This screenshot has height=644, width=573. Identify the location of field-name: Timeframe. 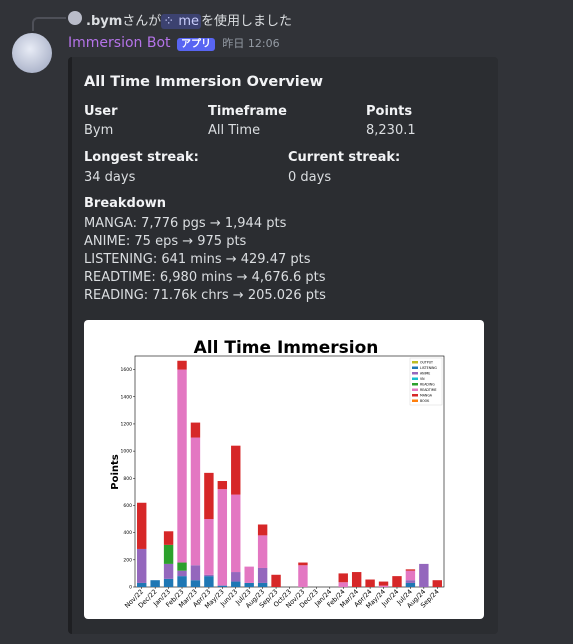
(247, 111).